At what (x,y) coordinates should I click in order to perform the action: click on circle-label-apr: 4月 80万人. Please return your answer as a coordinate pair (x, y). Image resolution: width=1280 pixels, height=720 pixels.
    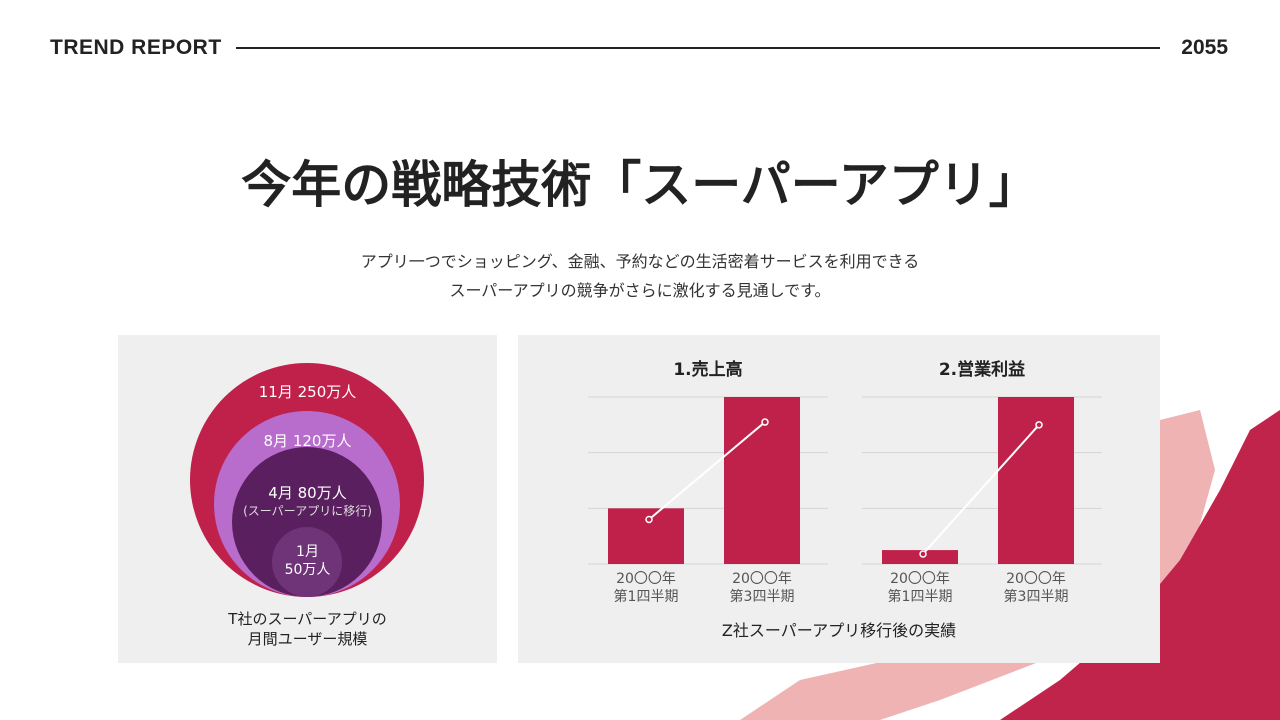
    Looking at the image, I should click on (307, 493).